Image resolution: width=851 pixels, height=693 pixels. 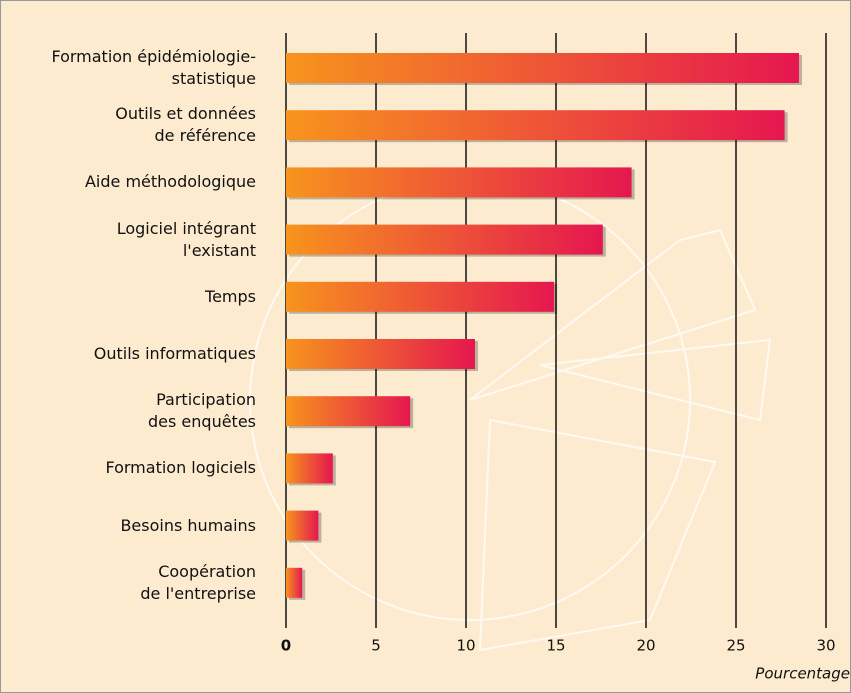 What do you see at coordinates (202, 411) in the screenshot?
I see `y-tick-label: Participation des enquêtes` at bounding box center [202, 411].